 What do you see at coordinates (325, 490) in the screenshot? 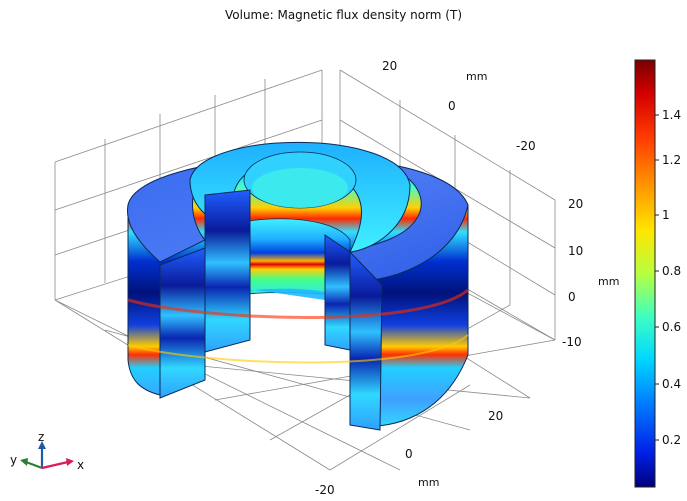
I see `x-tick-label: -20` at bounding box center [325, 490].